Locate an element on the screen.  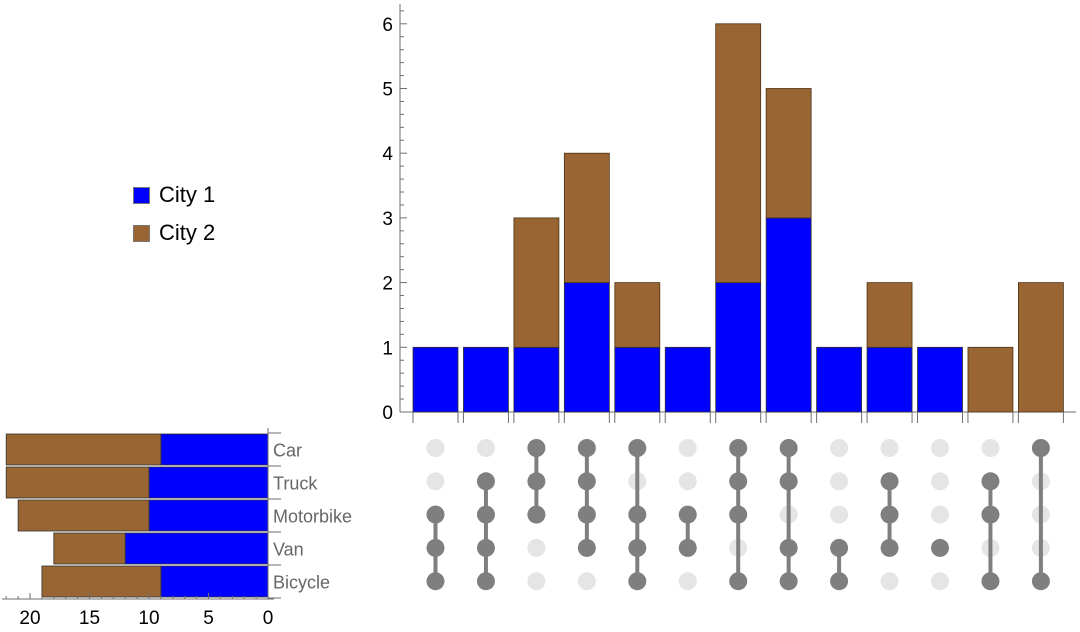
legend: City 1 City 2 is located at coordinates (174, 214).